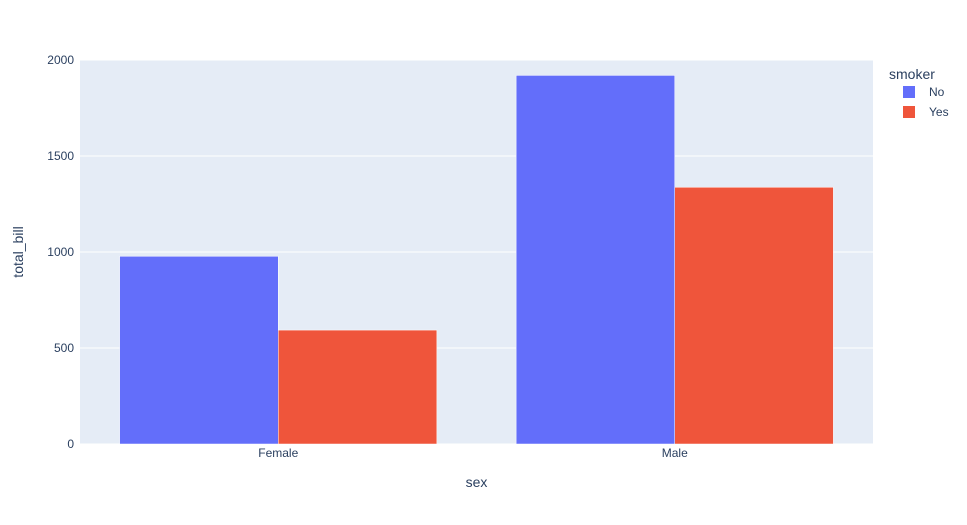 This screenshot has height=525, width=967. What do you see at coordinates (754, 316) in the screenshot?
I see `bar-yes-male` at bounding box center [754, 316].